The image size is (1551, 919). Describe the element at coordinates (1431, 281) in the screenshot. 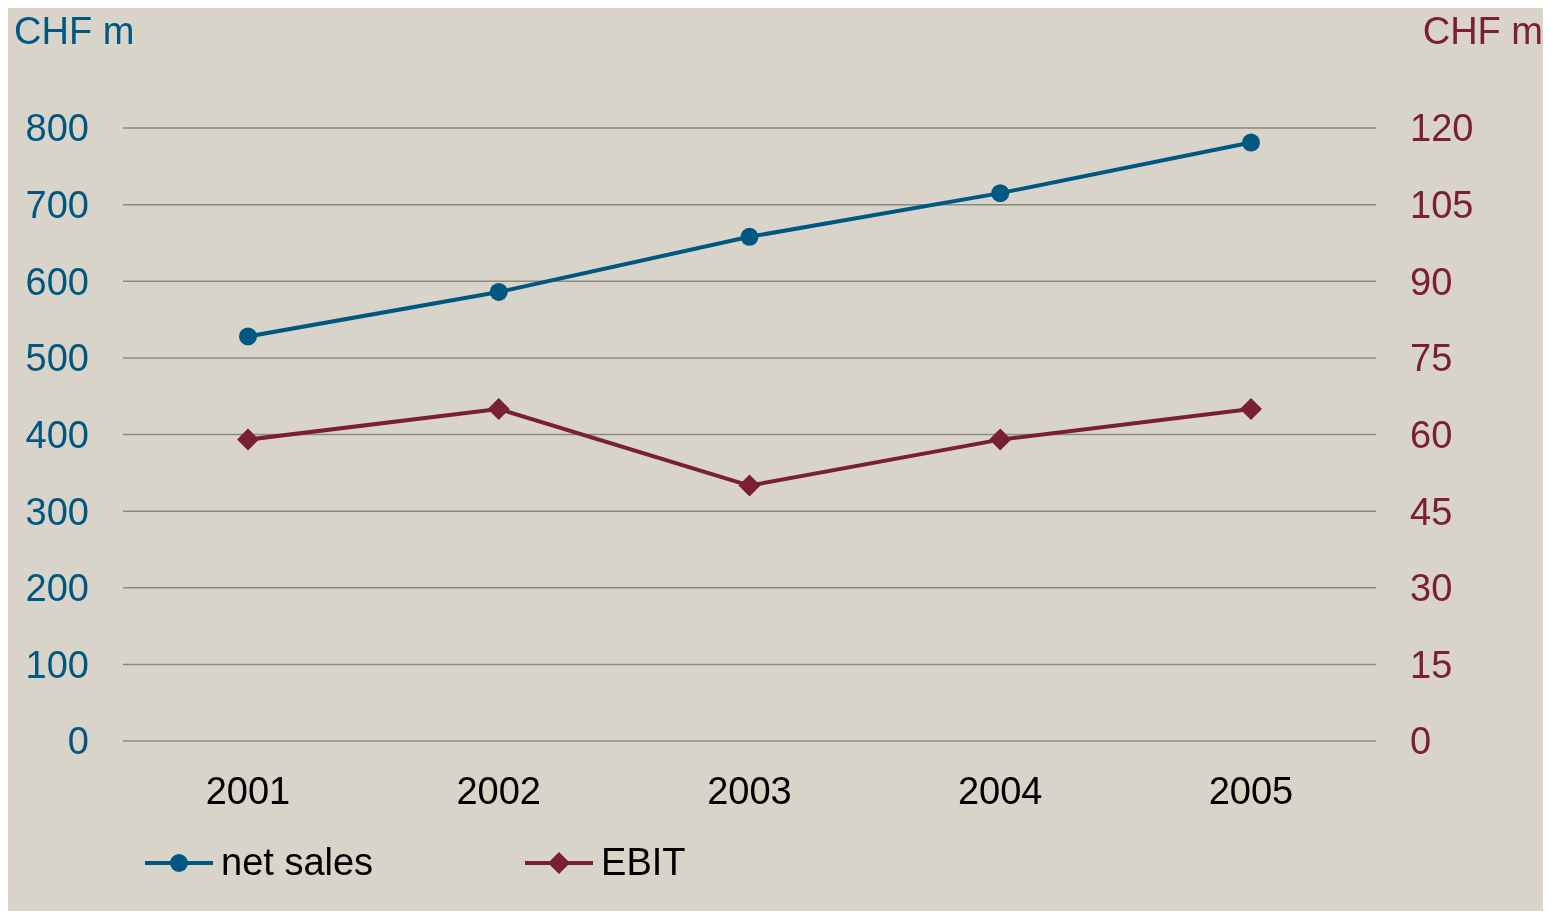

I see `y2-tick-label: 90` at that location.